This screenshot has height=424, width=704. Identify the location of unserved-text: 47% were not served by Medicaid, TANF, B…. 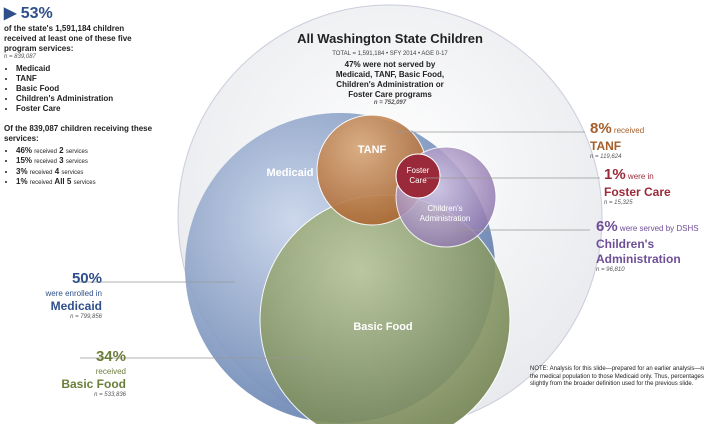
(390, 83).